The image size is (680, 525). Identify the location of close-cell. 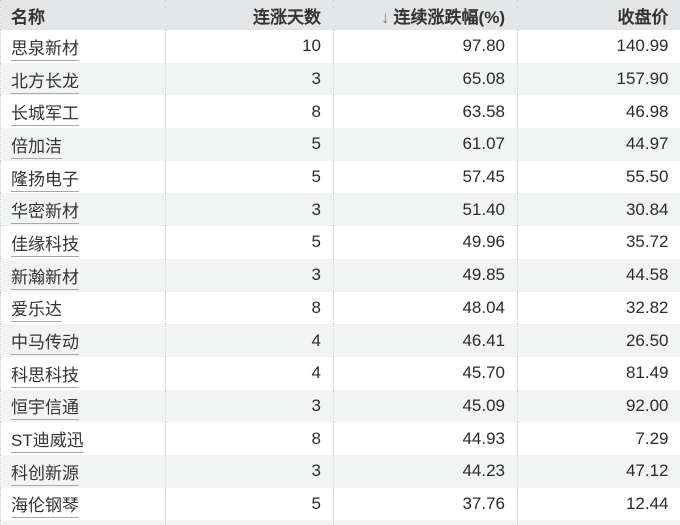
(598, 522).